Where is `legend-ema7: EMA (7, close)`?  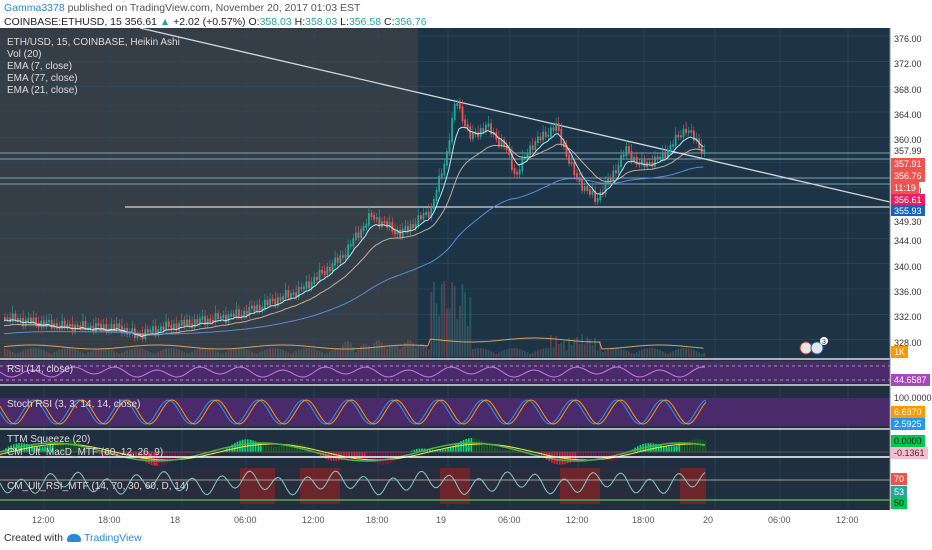
legend-ema7: EMA (7, close) is located at coordinates (40, 66).